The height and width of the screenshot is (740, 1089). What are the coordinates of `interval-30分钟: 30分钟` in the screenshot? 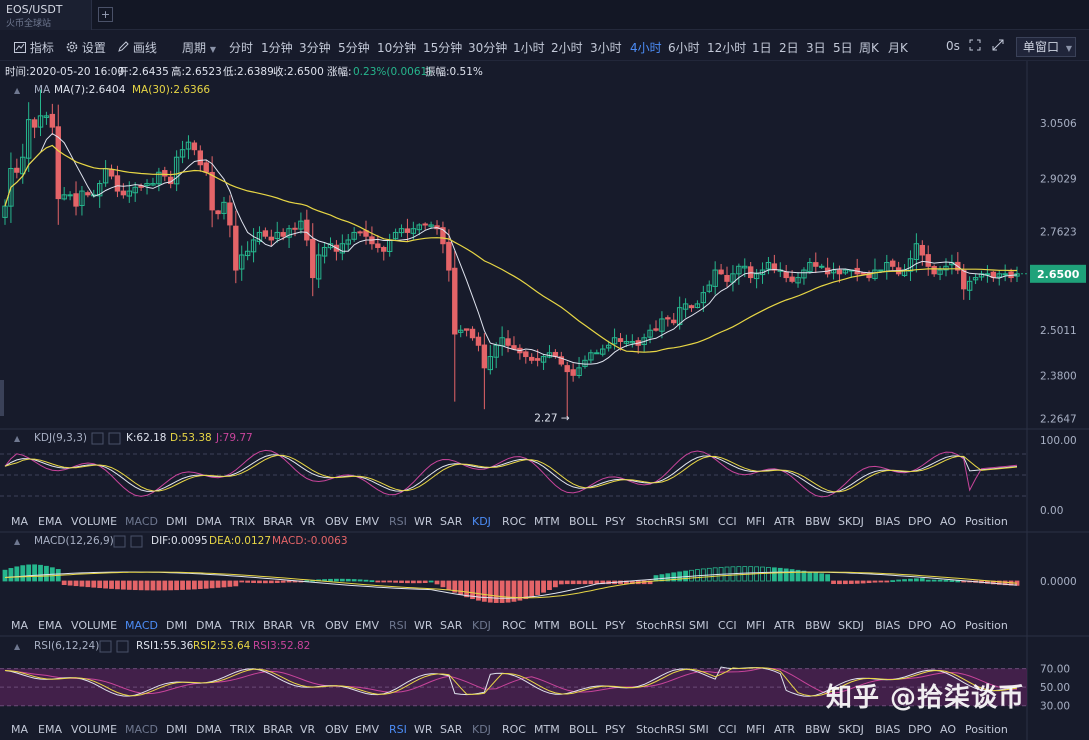 It's located at (488, 48).